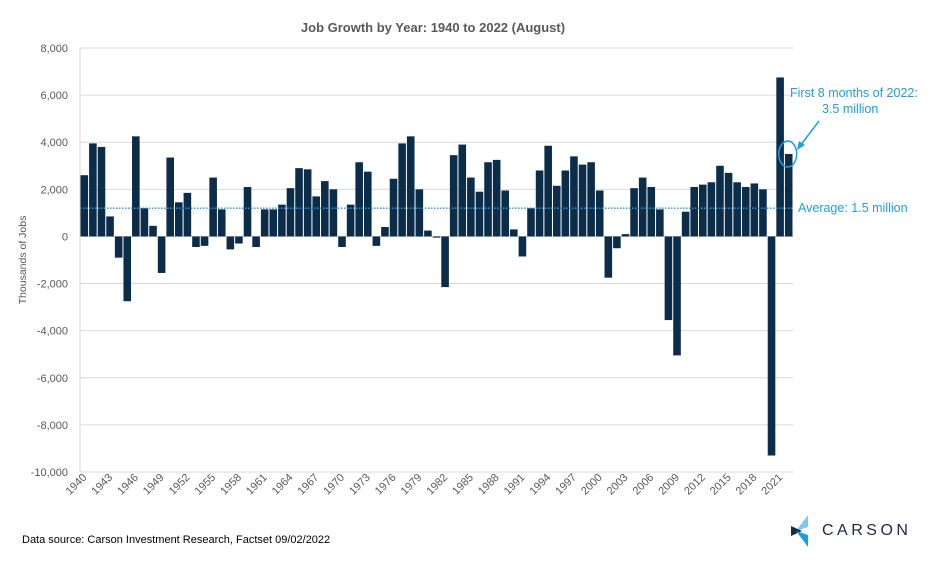 The width and height of the screenshot is (936, 568). What do you see at coordinates (642, 207) in the screenshot?
I see `bar-2005` at bounding box center [642, 207].